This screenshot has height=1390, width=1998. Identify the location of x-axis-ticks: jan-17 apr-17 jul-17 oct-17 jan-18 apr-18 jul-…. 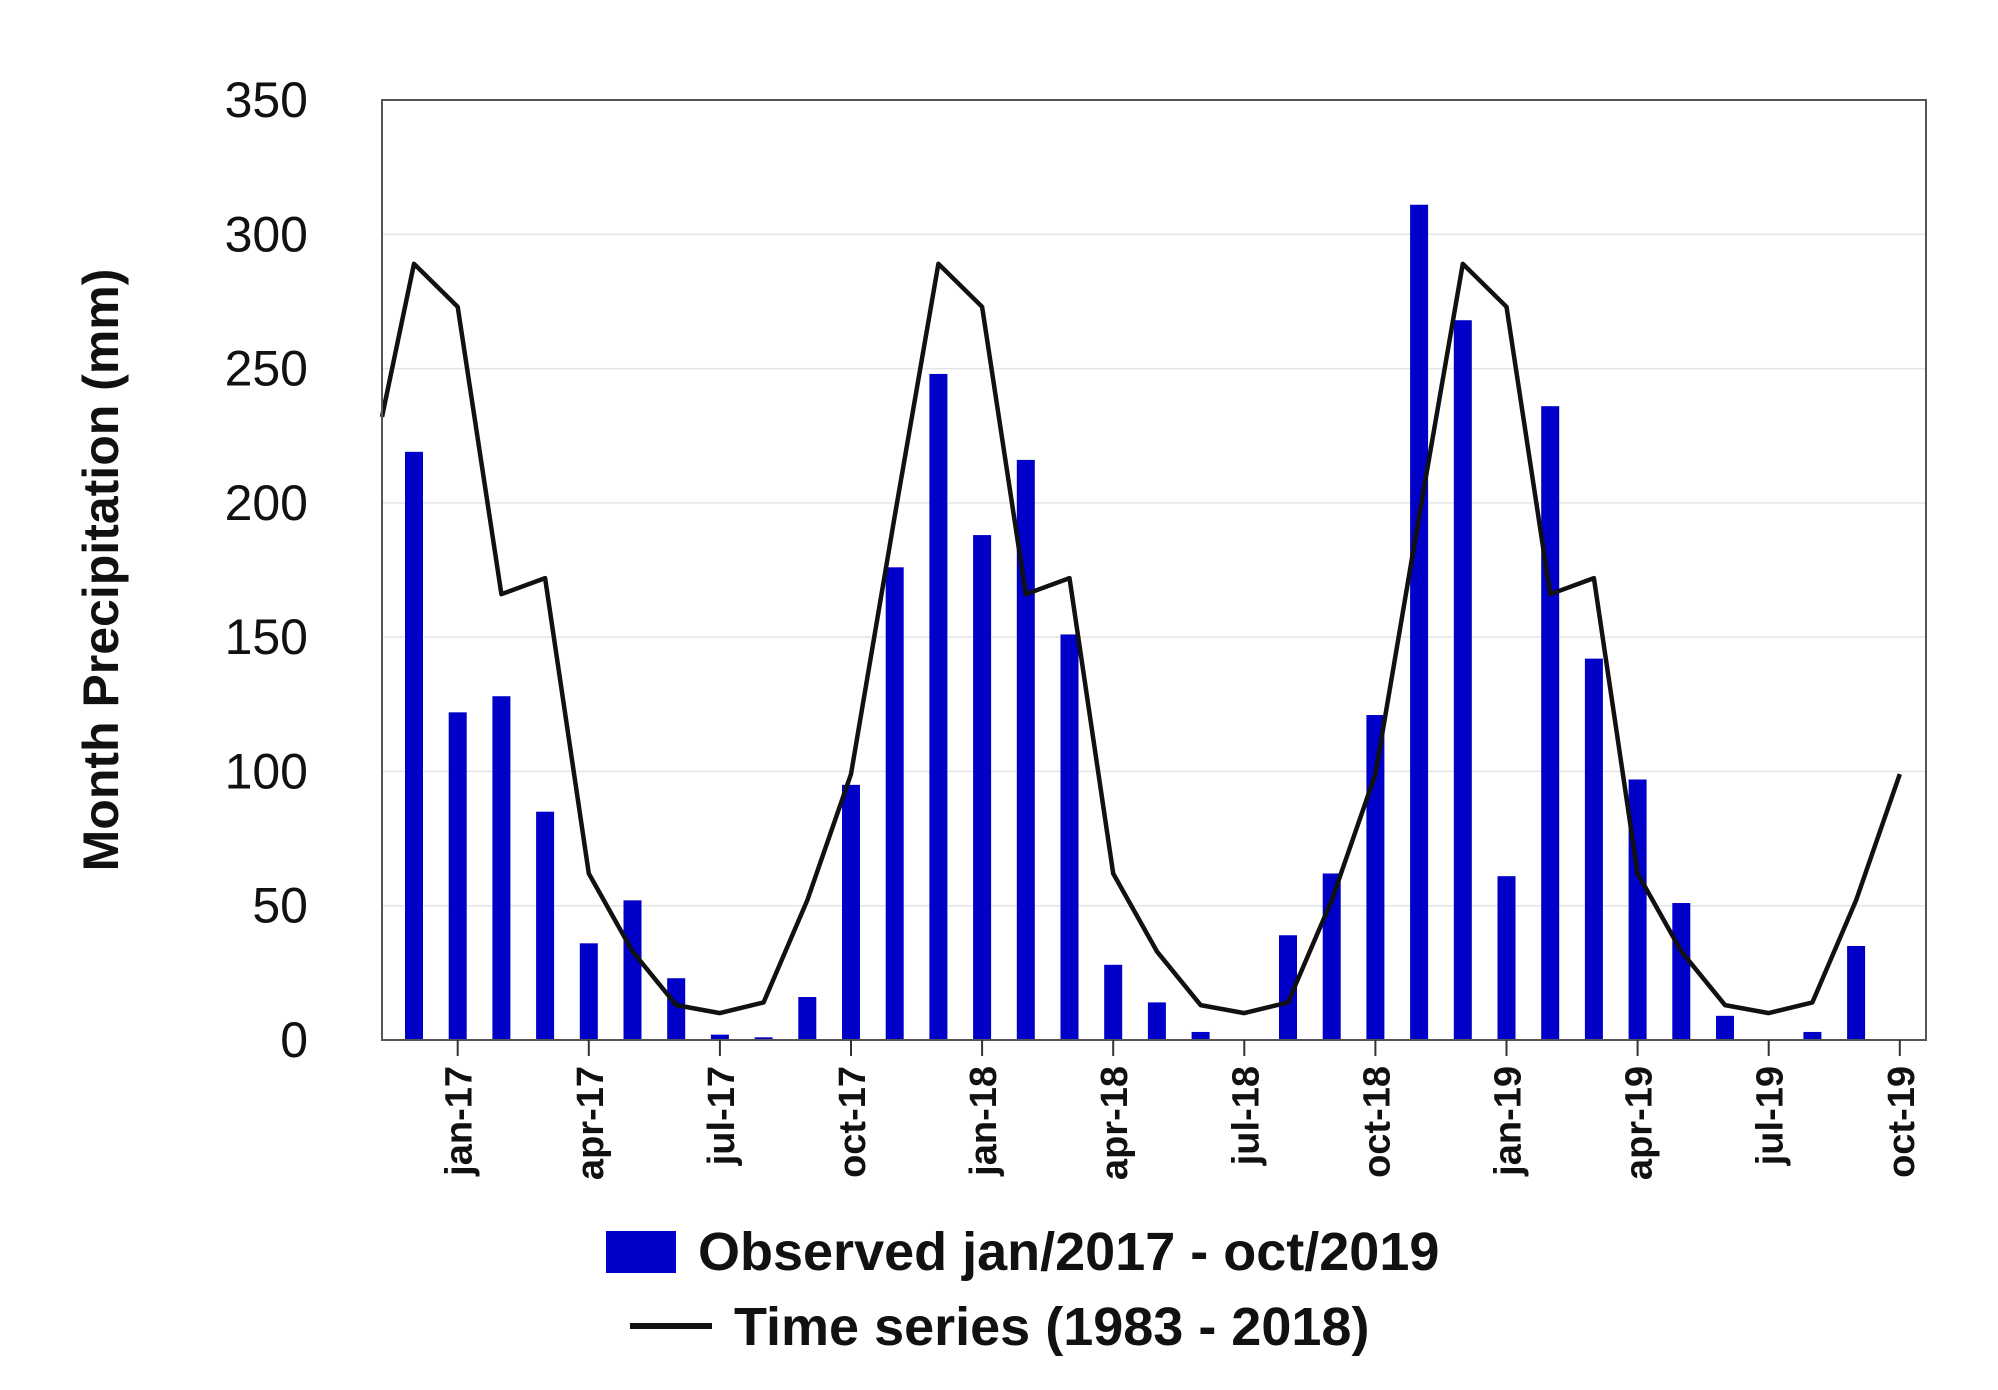
(1181, 1110).